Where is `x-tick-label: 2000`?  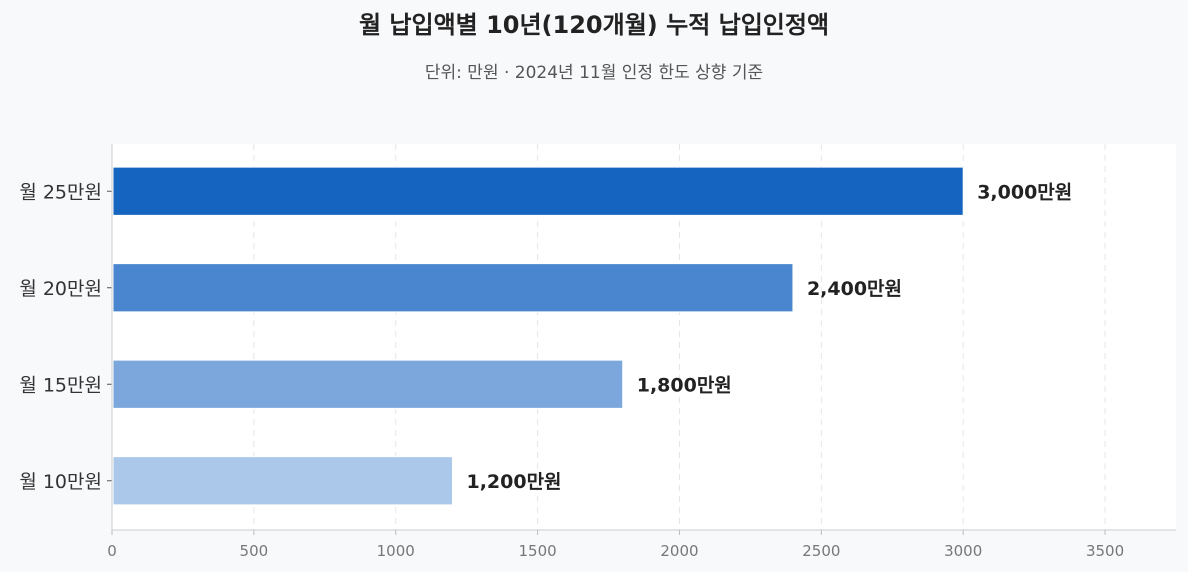
x-tick-label: 2000 is located at coordinates (679, 551).